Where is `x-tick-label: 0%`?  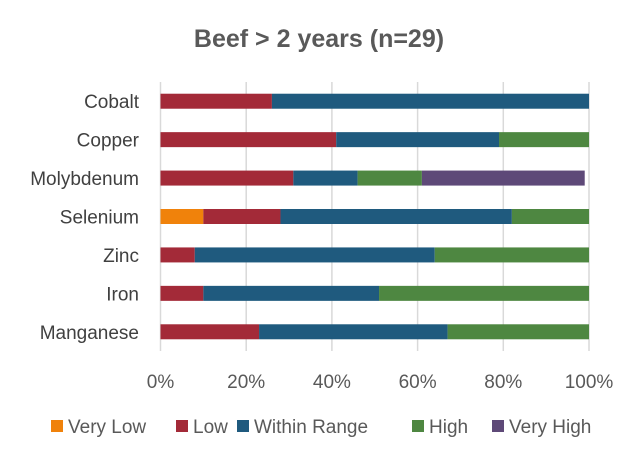 x-tick-label: 0% is located at coordinates (161, 382).